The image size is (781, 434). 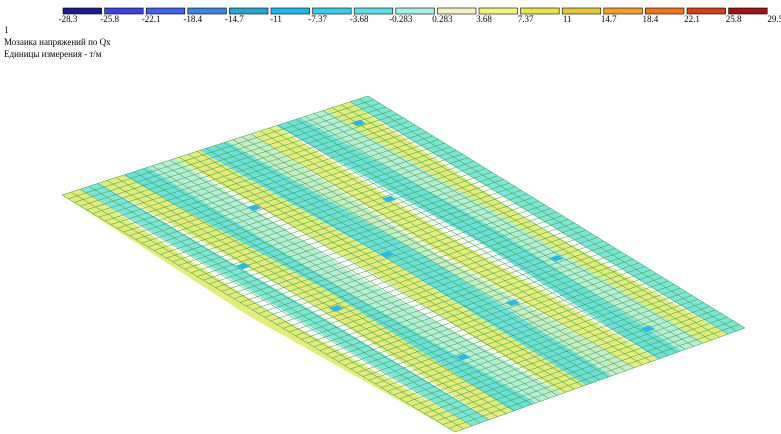 What do you see at coordinates (6, 30) in the screenshot?
I see `load-case: 1` at bounding box center [6, 30].